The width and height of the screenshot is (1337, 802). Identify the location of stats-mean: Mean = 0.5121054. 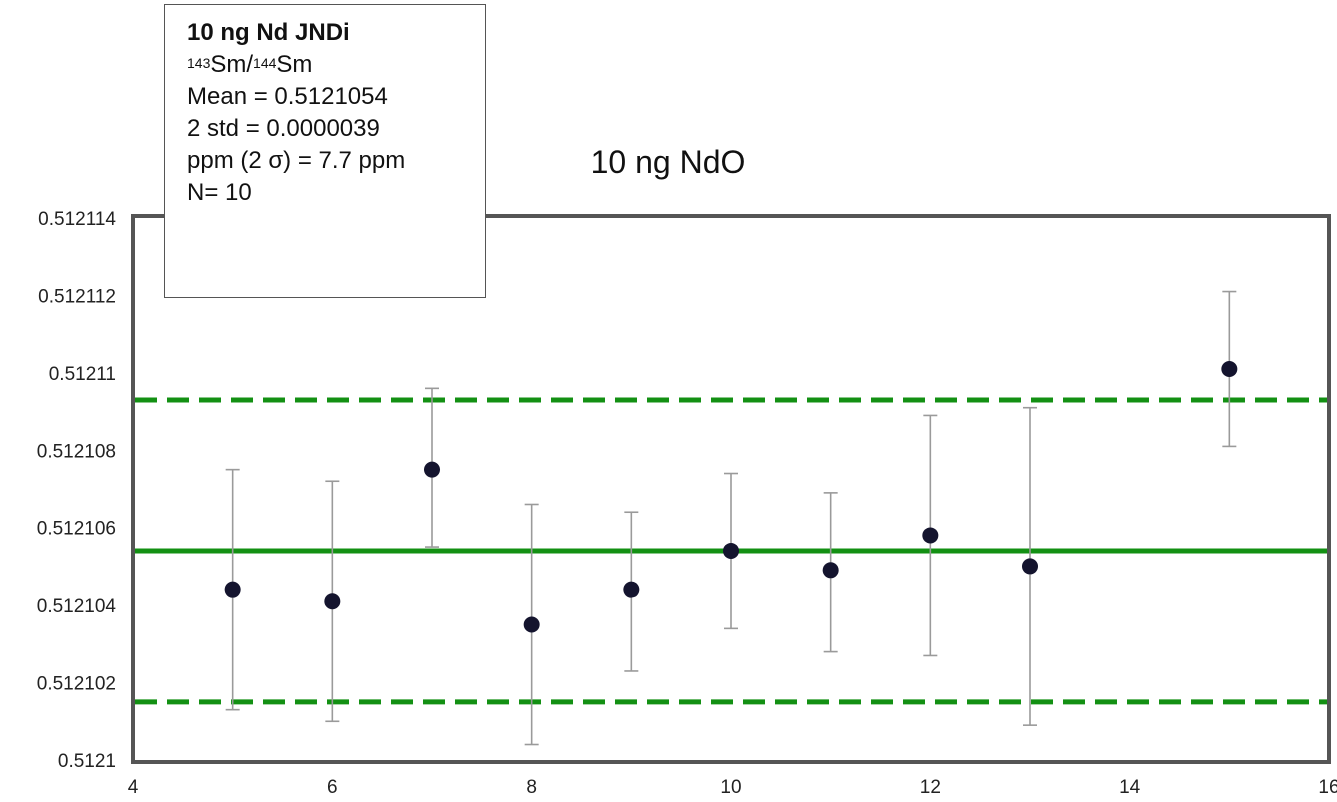
(287, 96).